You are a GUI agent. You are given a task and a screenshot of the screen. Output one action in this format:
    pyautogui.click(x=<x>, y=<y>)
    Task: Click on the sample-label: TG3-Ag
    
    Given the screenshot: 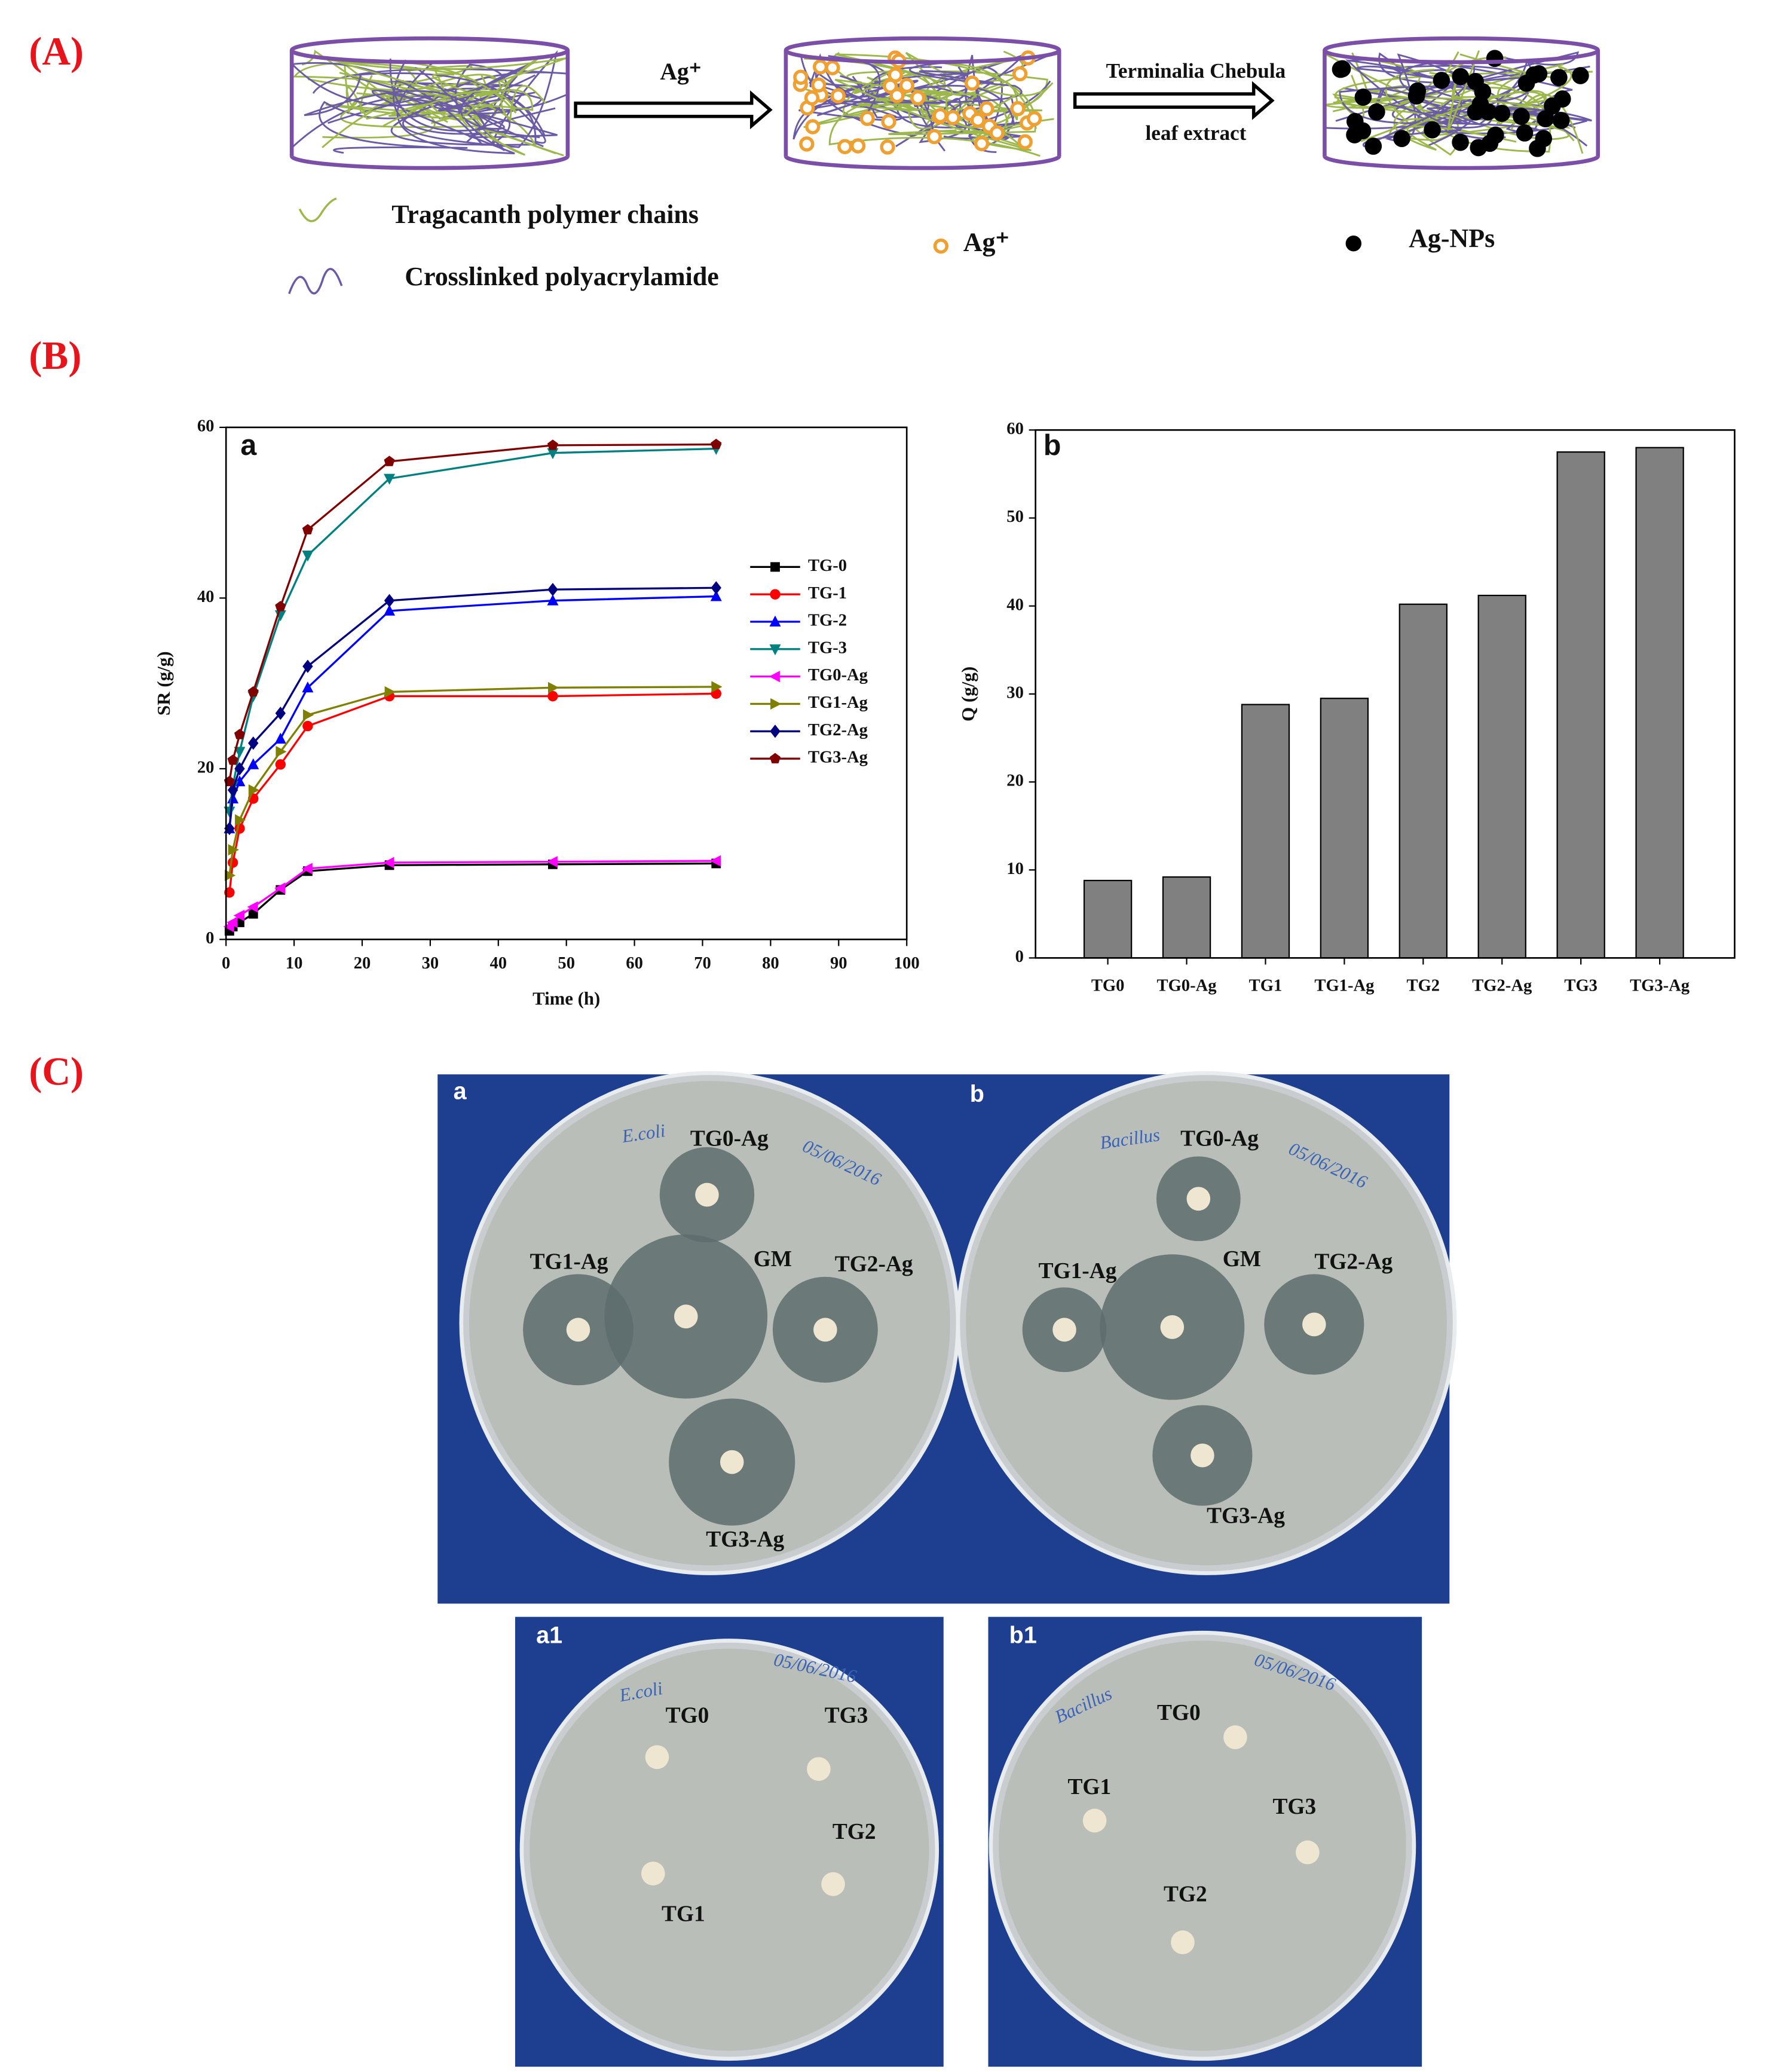 What is the action you would take?
    pyautogui.click(x=745, y=1539)
    